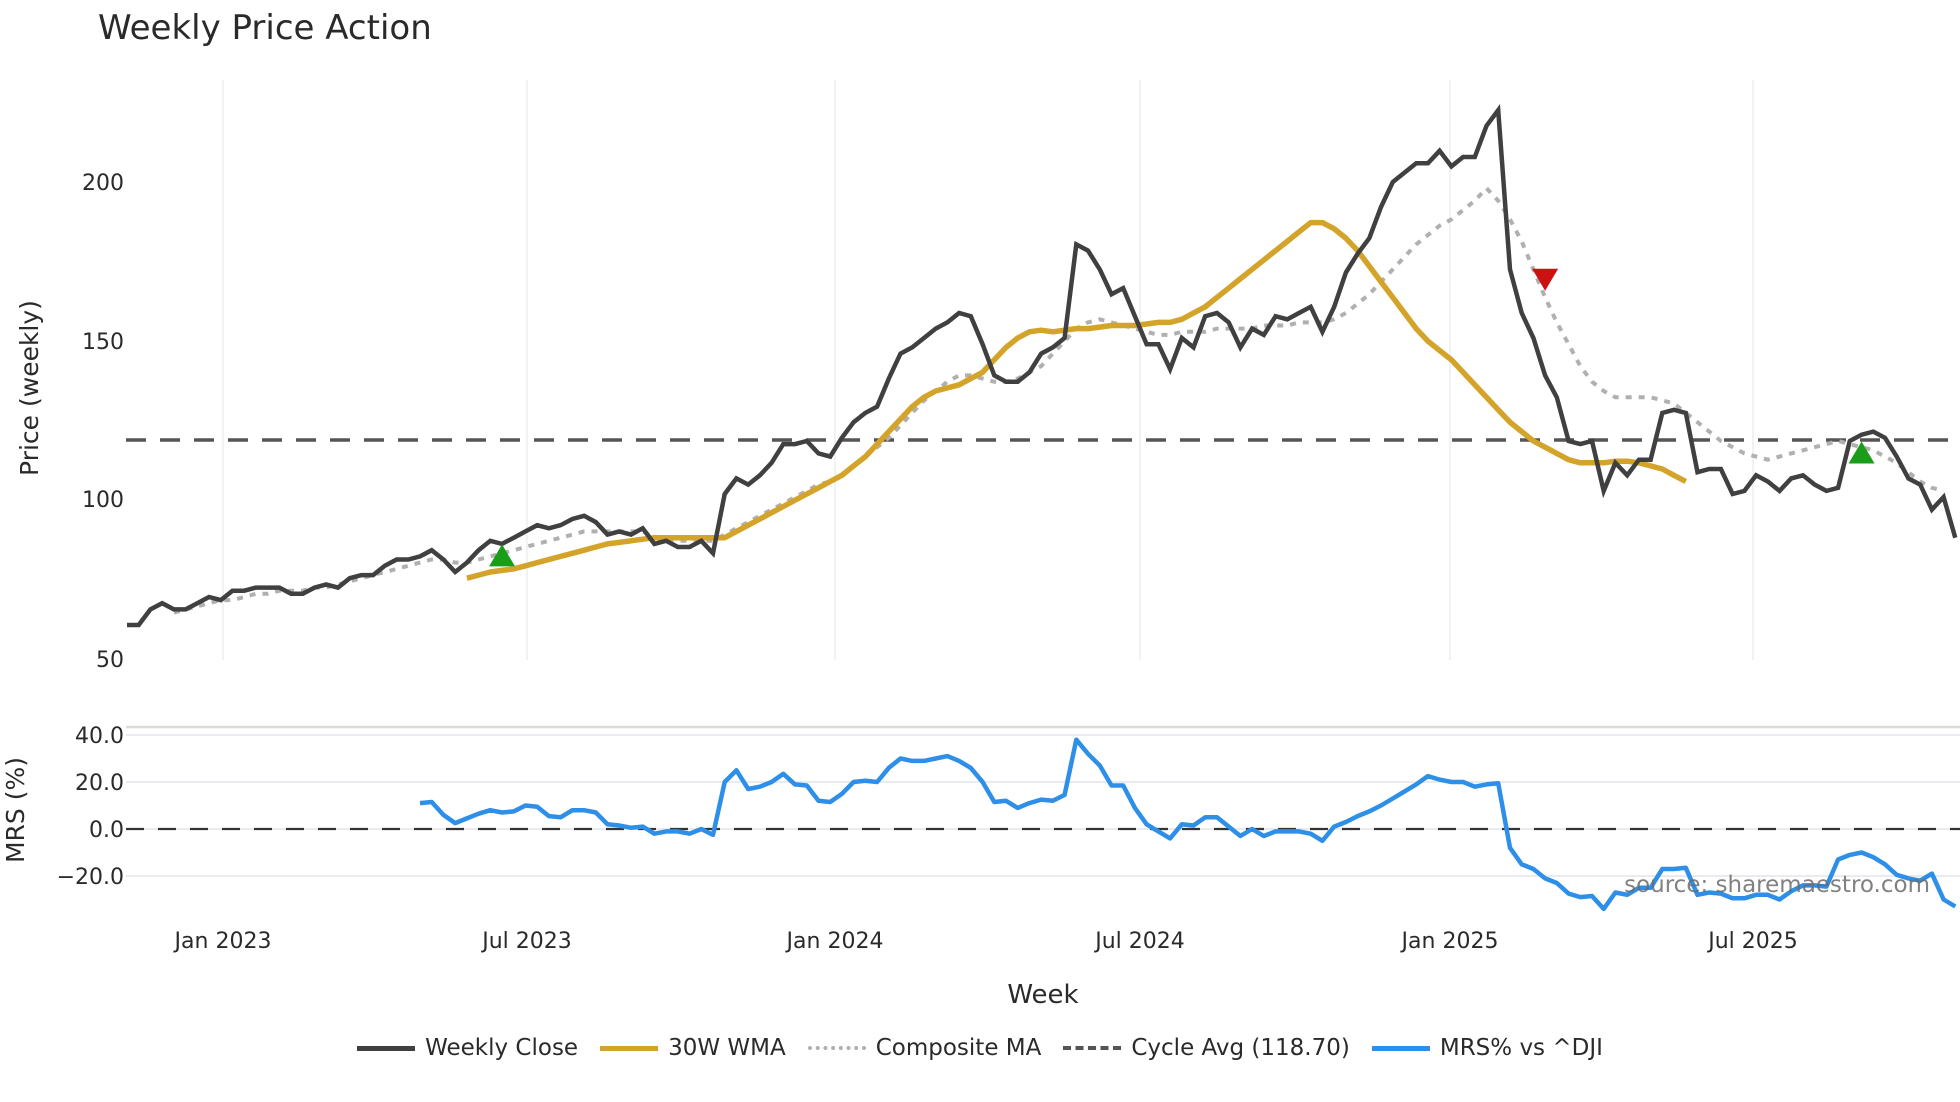  Describe the element at coordinates (526, 941) in the screenshot. I see `x-tick-jul-2023: Jul 2023` at that location.